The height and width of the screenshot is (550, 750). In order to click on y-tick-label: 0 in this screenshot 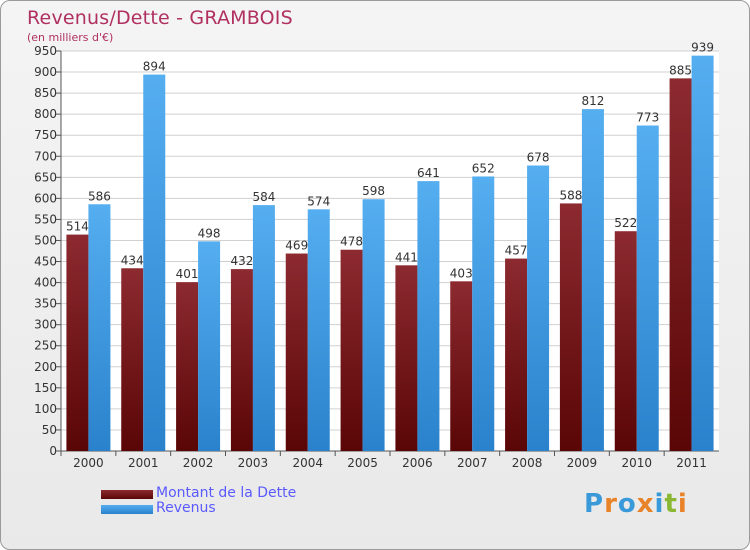, I will do `click(53, 451)`.